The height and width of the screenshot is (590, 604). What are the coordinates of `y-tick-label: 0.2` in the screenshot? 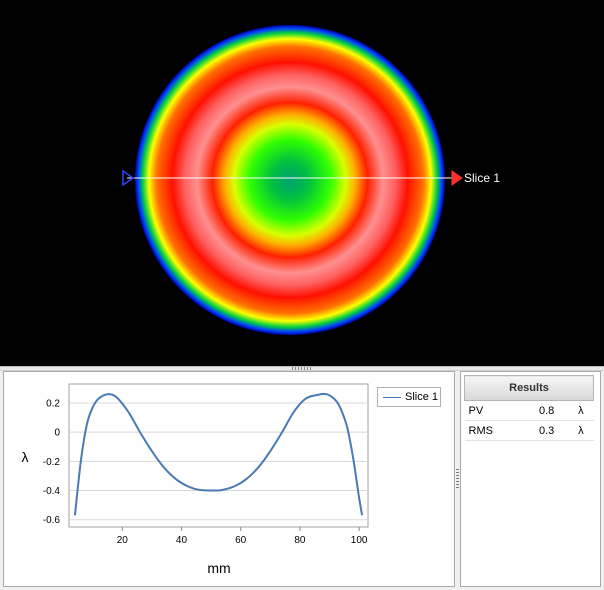 It's located at (53, 403).